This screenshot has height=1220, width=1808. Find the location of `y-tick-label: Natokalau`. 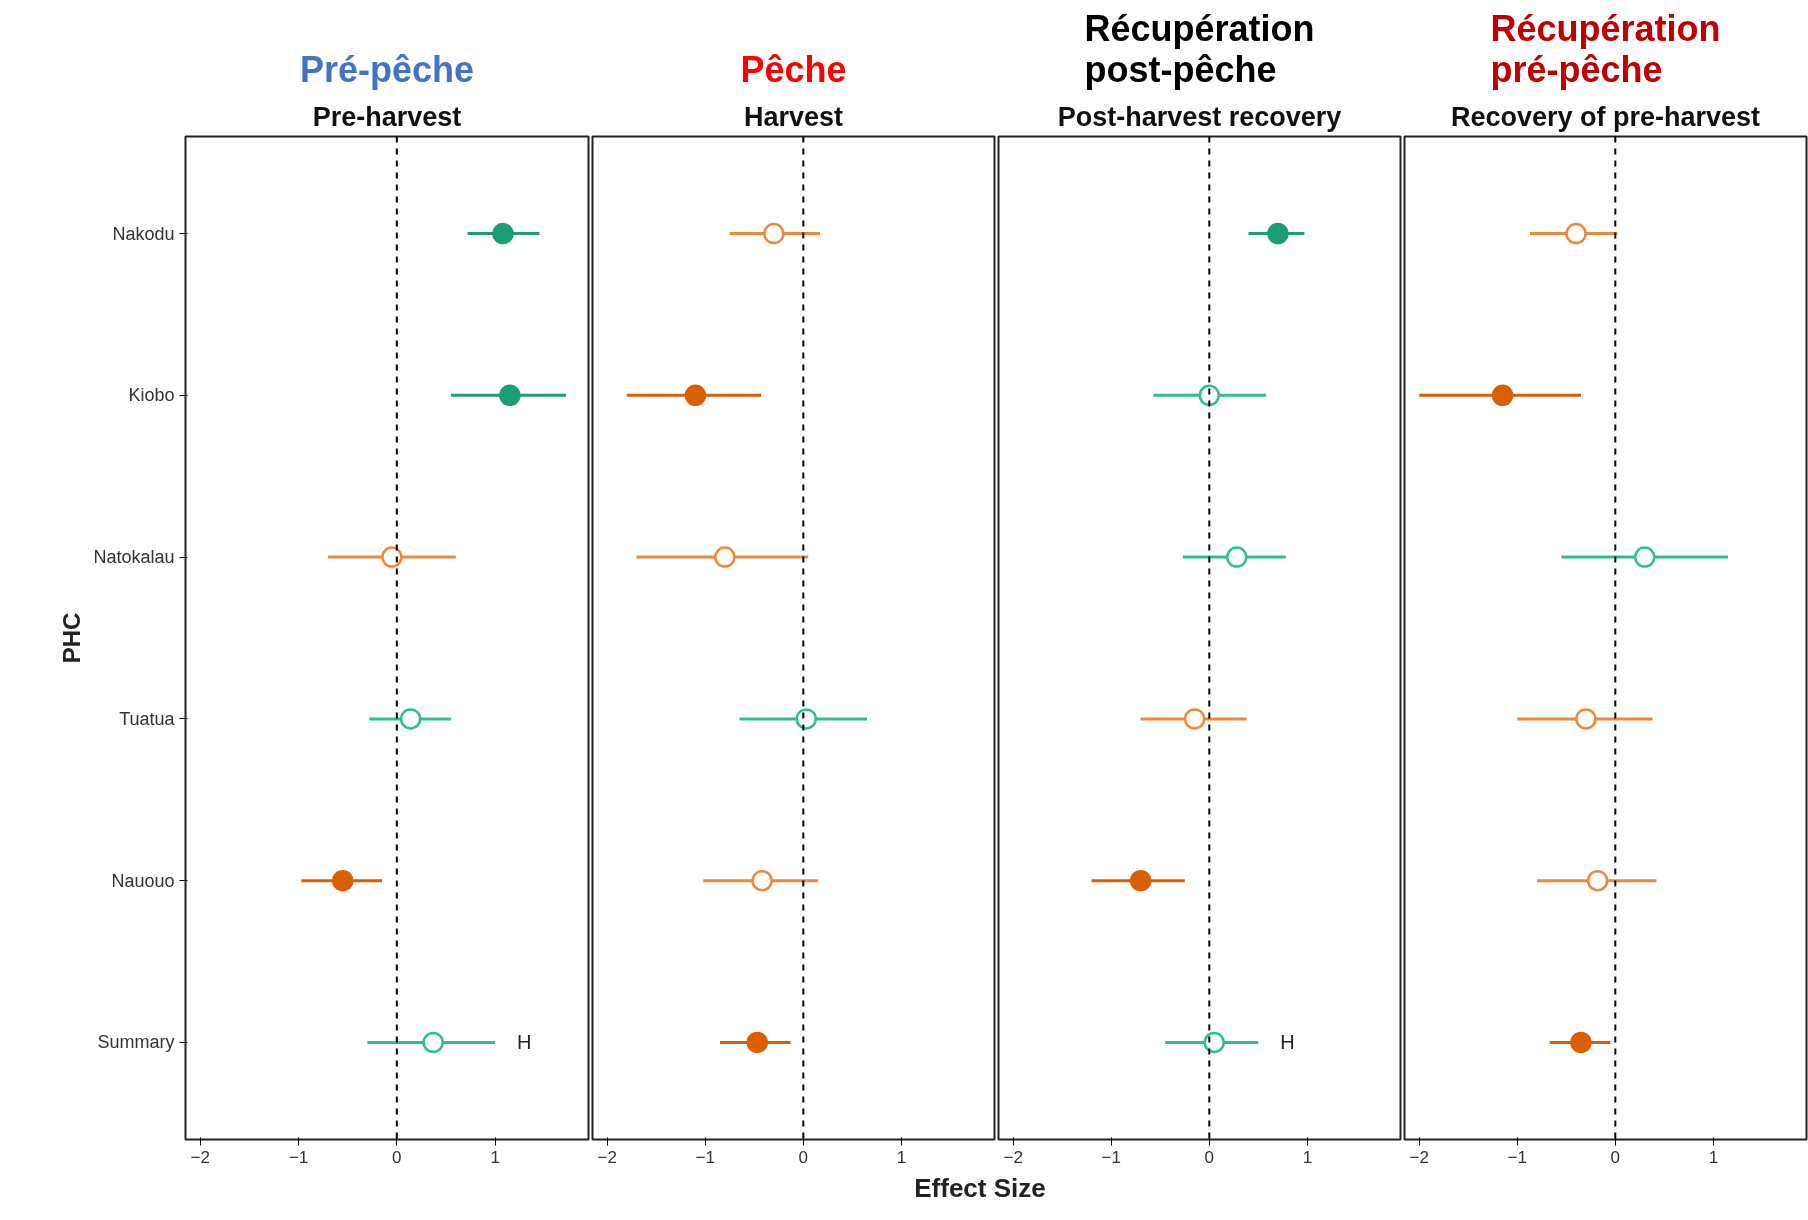

y-tick-label: Natokalau is located at coordinates (134, 557).